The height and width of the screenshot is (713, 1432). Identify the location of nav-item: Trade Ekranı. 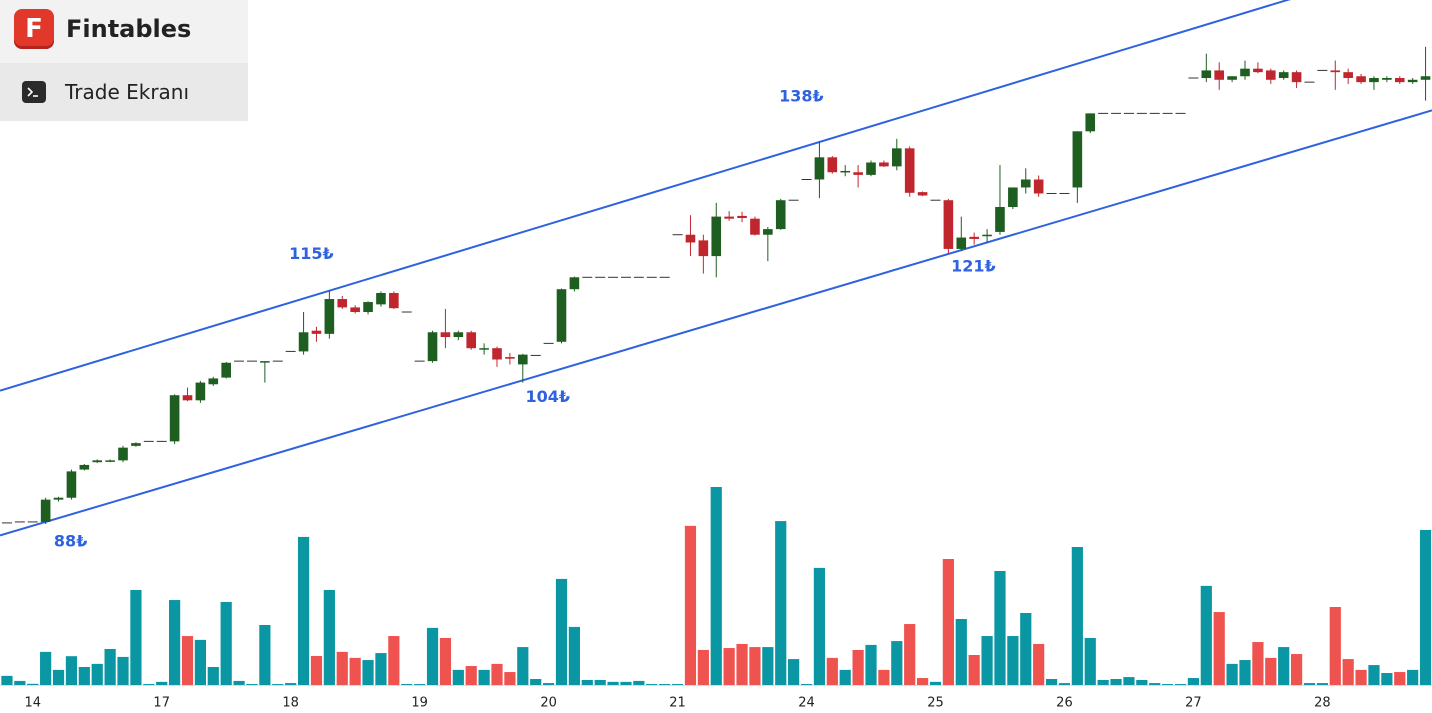
(124, 92).